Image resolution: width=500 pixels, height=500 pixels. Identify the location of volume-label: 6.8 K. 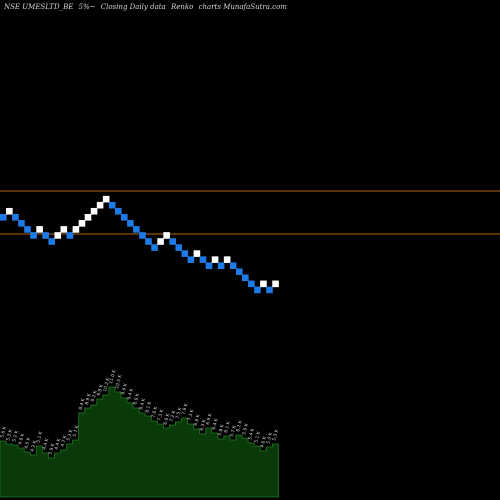
(197, 420).